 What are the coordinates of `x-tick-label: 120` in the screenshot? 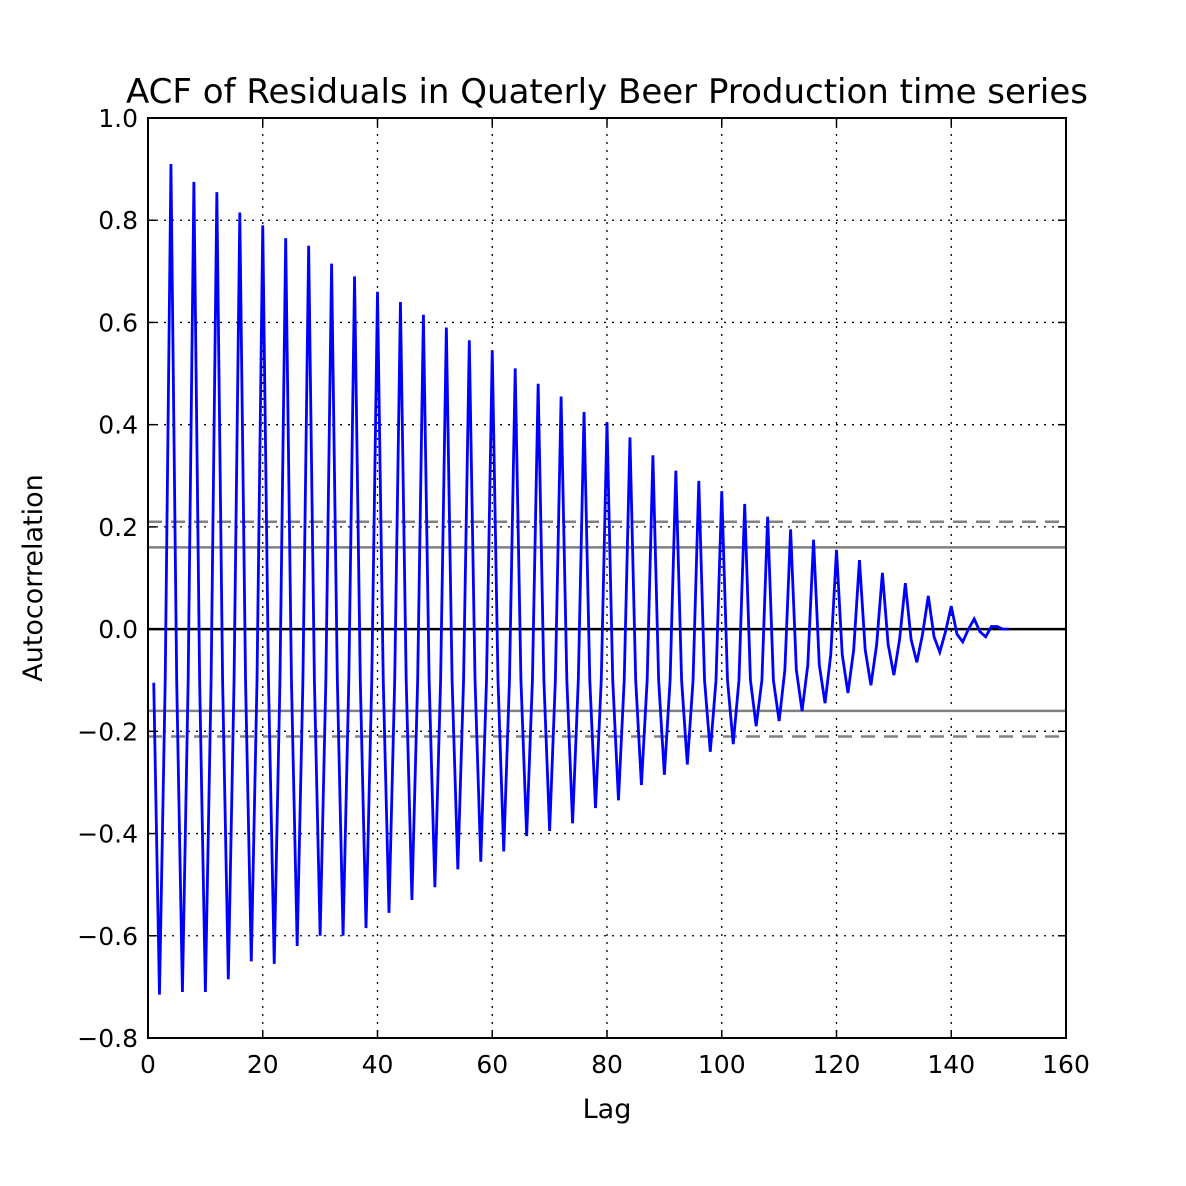 It's located at (837, 1064).